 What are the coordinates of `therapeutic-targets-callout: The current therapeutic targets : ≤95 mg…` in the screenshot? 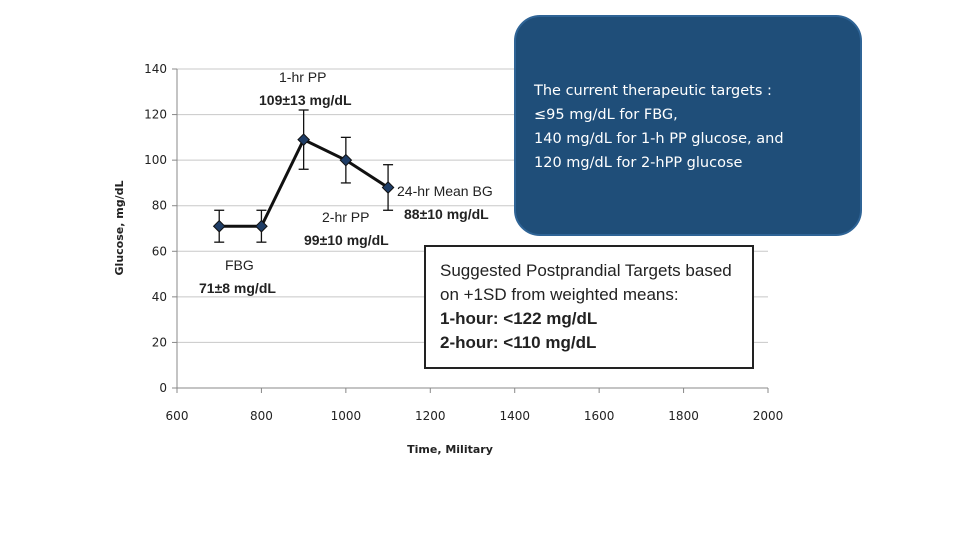 It's located at (688, 125).